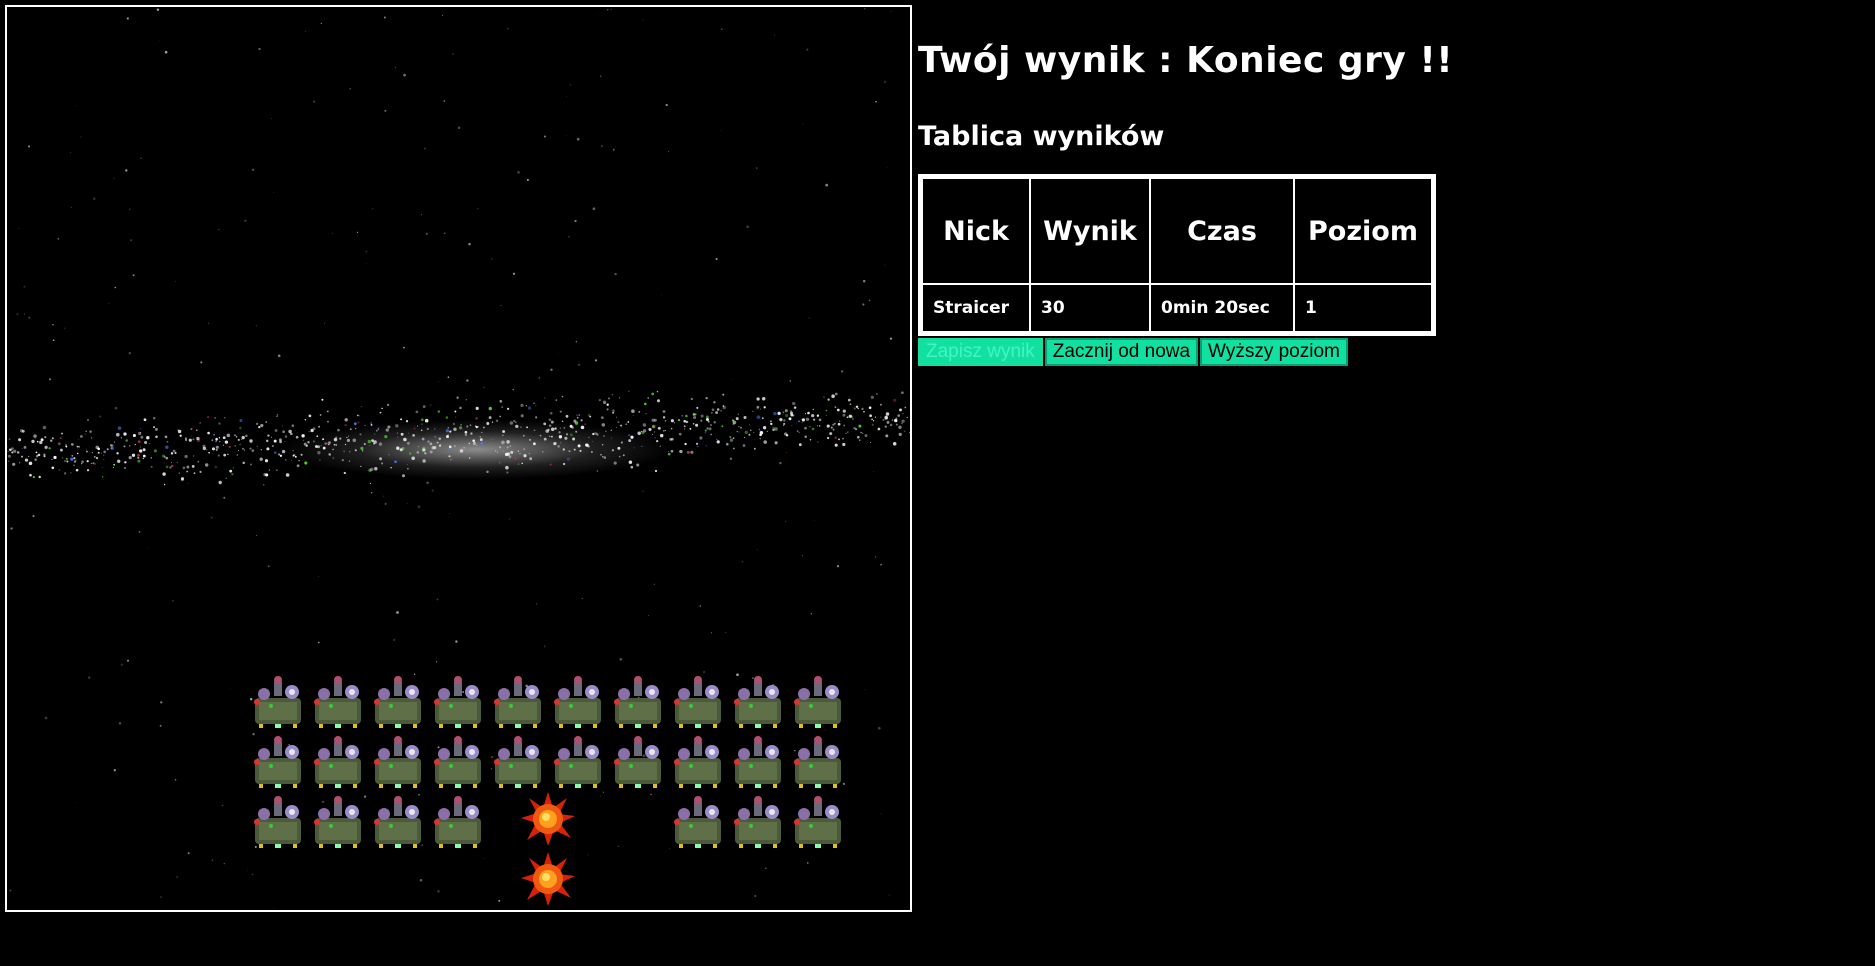 The width and height of the screenshot is (1875, 966). I want to click on scoreboard-title: Tablica wyników, so click(1041, 136).